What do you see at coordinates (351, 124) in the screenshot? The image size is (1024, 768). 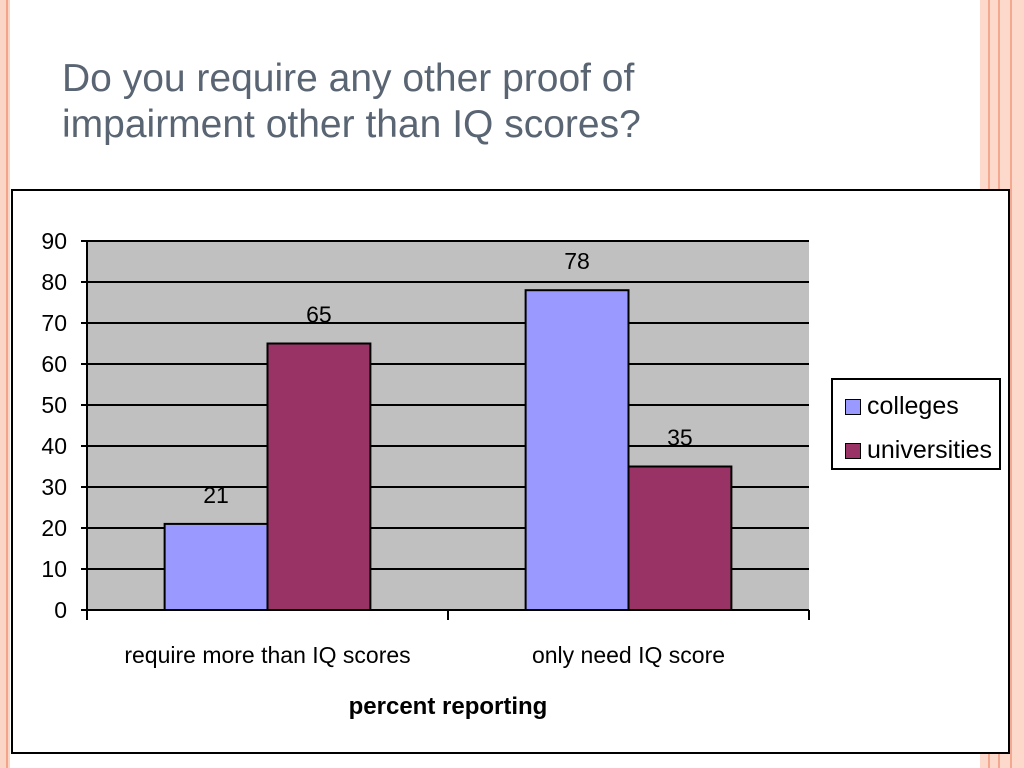 I see `slide-title-line-2: impairment other than IQ scores?` at bounding box center [351, 124].